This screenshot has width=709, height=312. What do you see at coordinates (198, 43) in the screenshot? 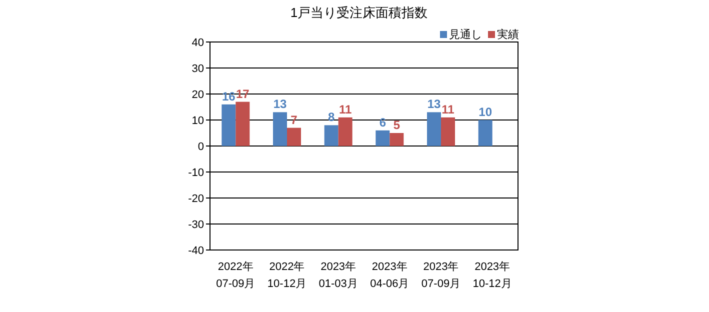
I see `y-tick-label: 40` at bounding box center [198, 43].